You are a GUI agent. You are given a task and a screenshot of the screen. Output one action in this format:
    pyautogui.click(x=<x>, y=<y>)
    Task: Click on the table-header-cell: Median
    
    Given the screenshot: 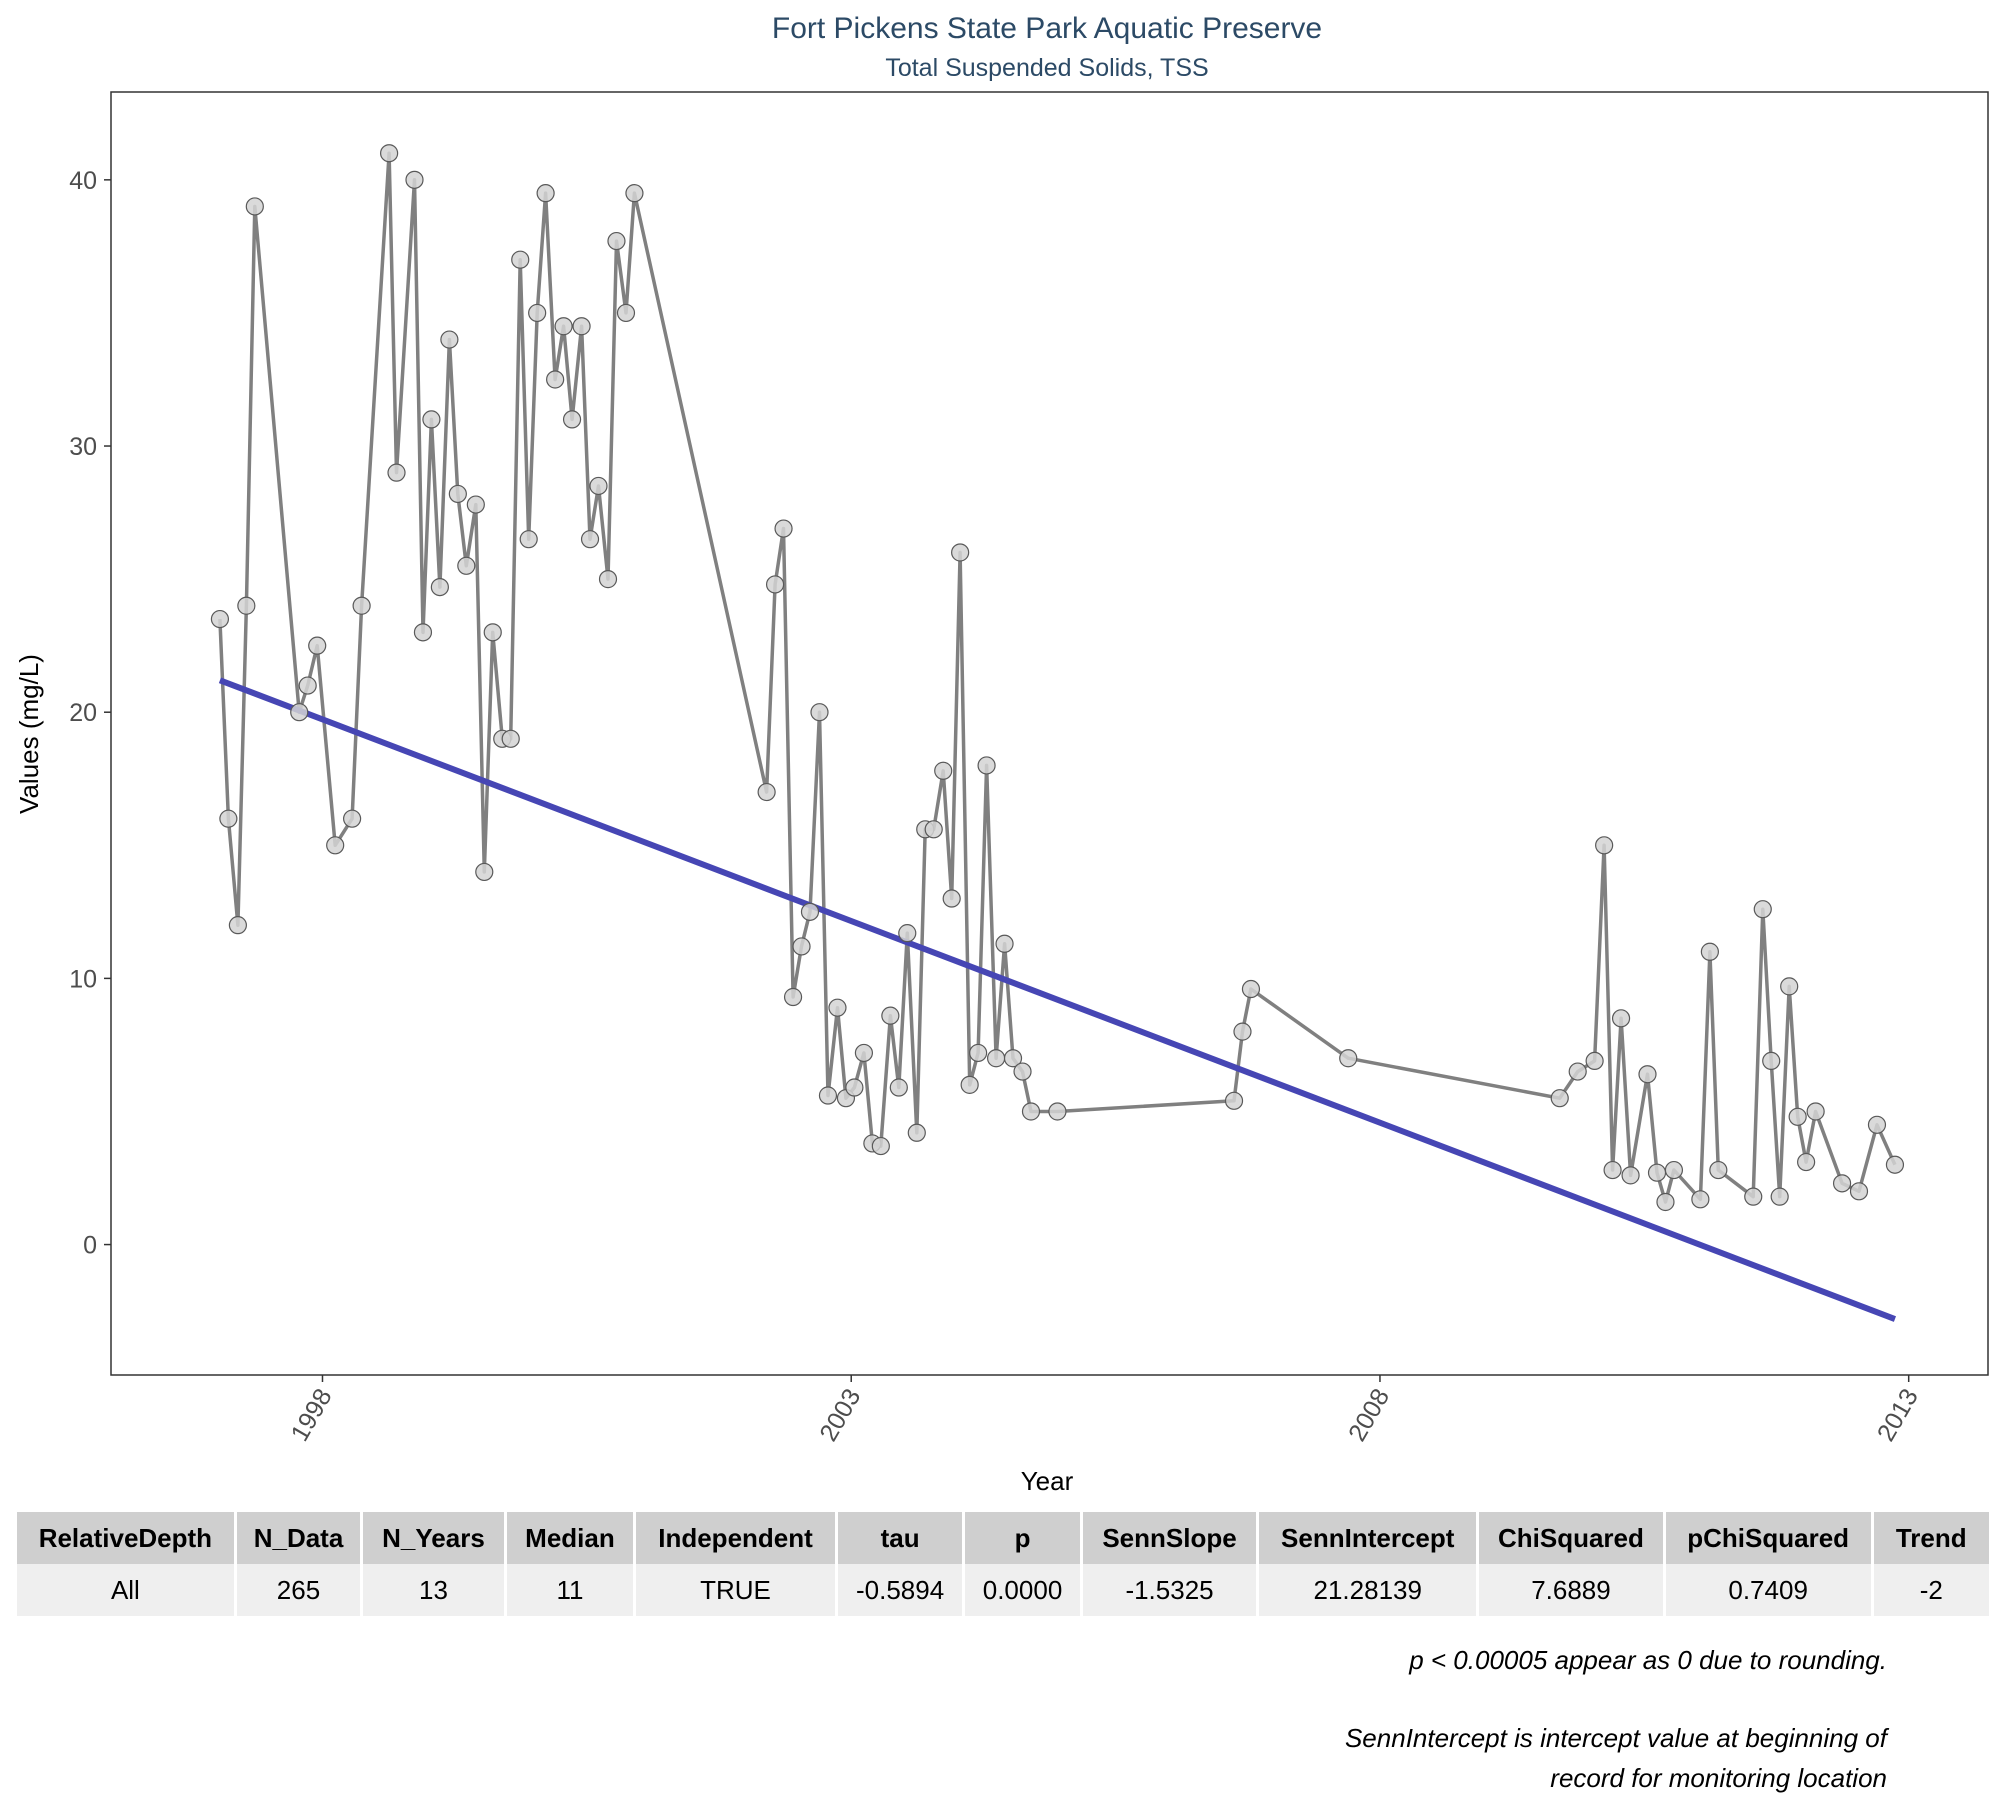 What is the action you would take?
    pyautogui.click(x=570, y=1538)
    